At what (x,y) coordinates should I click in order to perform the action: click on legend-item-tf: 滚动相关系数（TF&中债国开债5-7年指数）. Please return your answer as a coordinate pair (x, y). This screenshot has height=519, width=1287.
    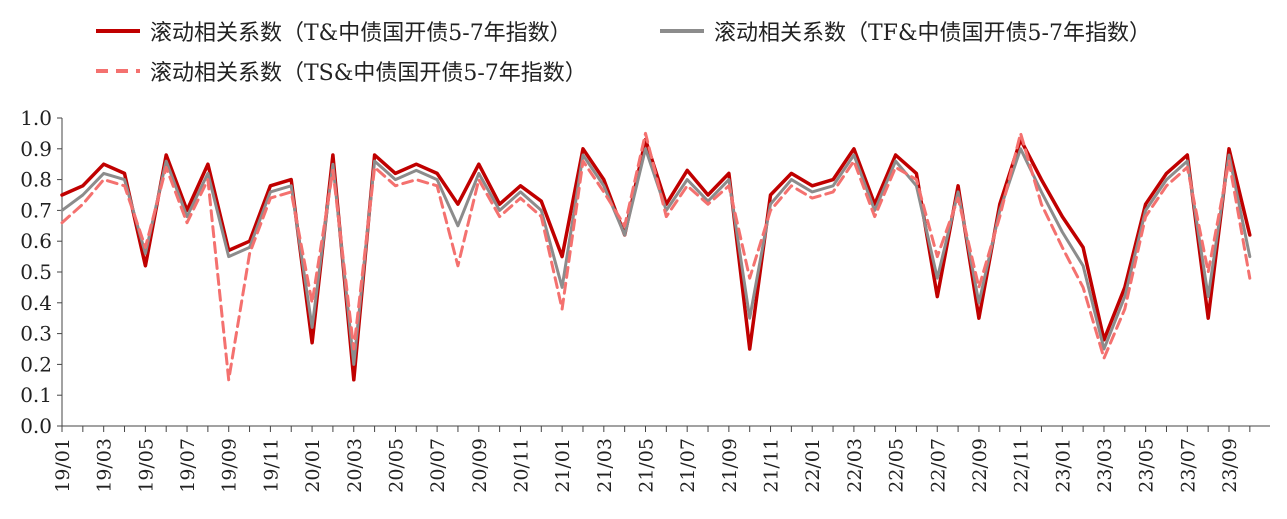
    Looking at the image, I should click on (905, 31).